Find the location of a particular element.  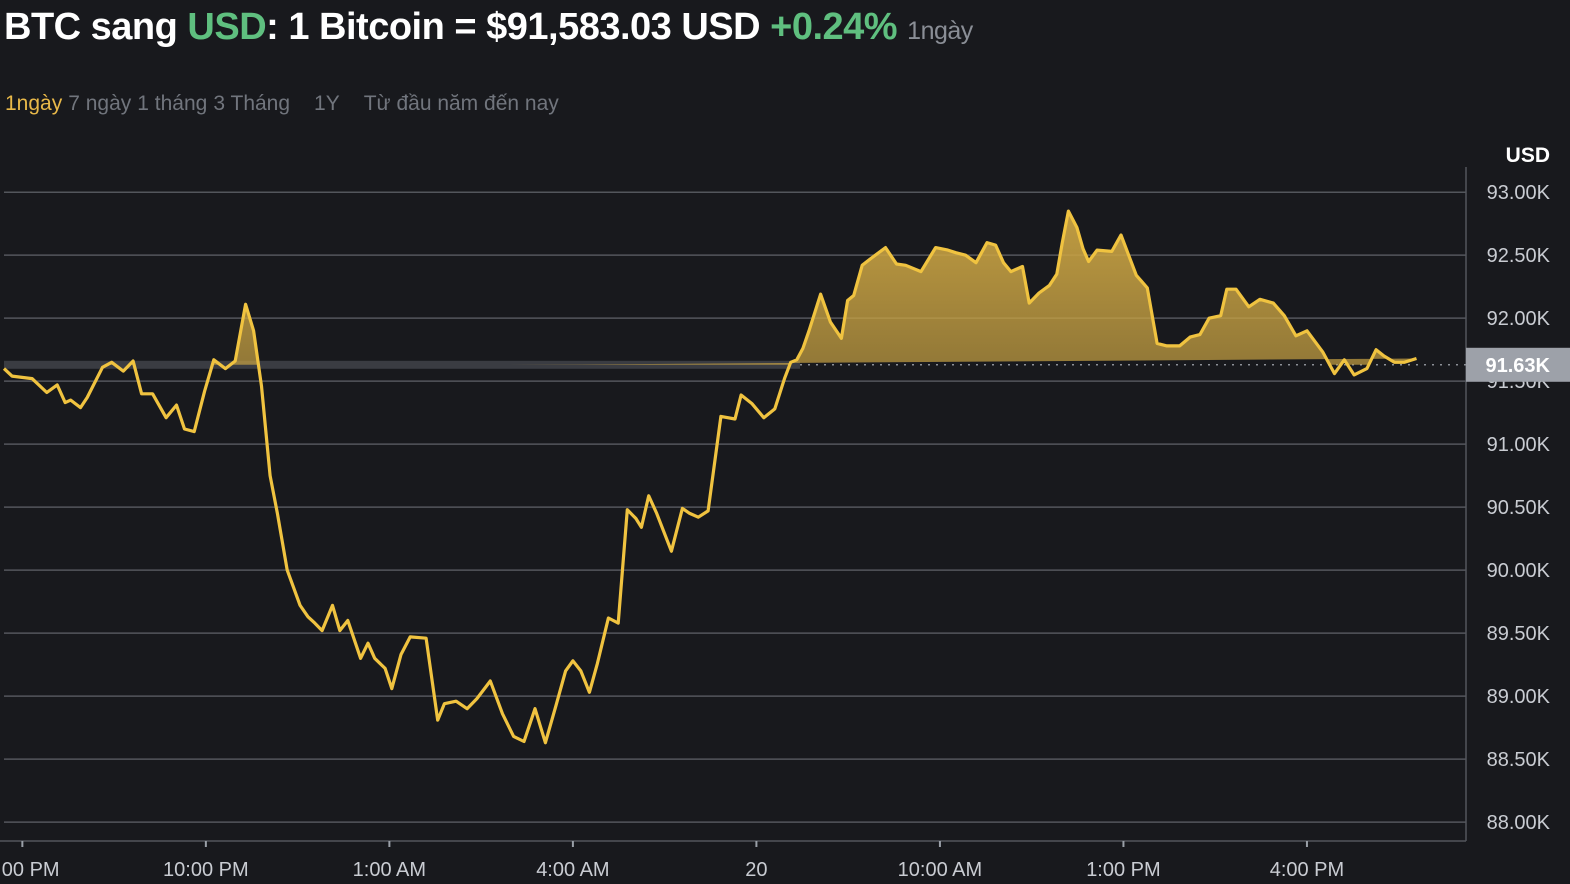

x-tick-label: 20 is located at coordinates (756, 870).